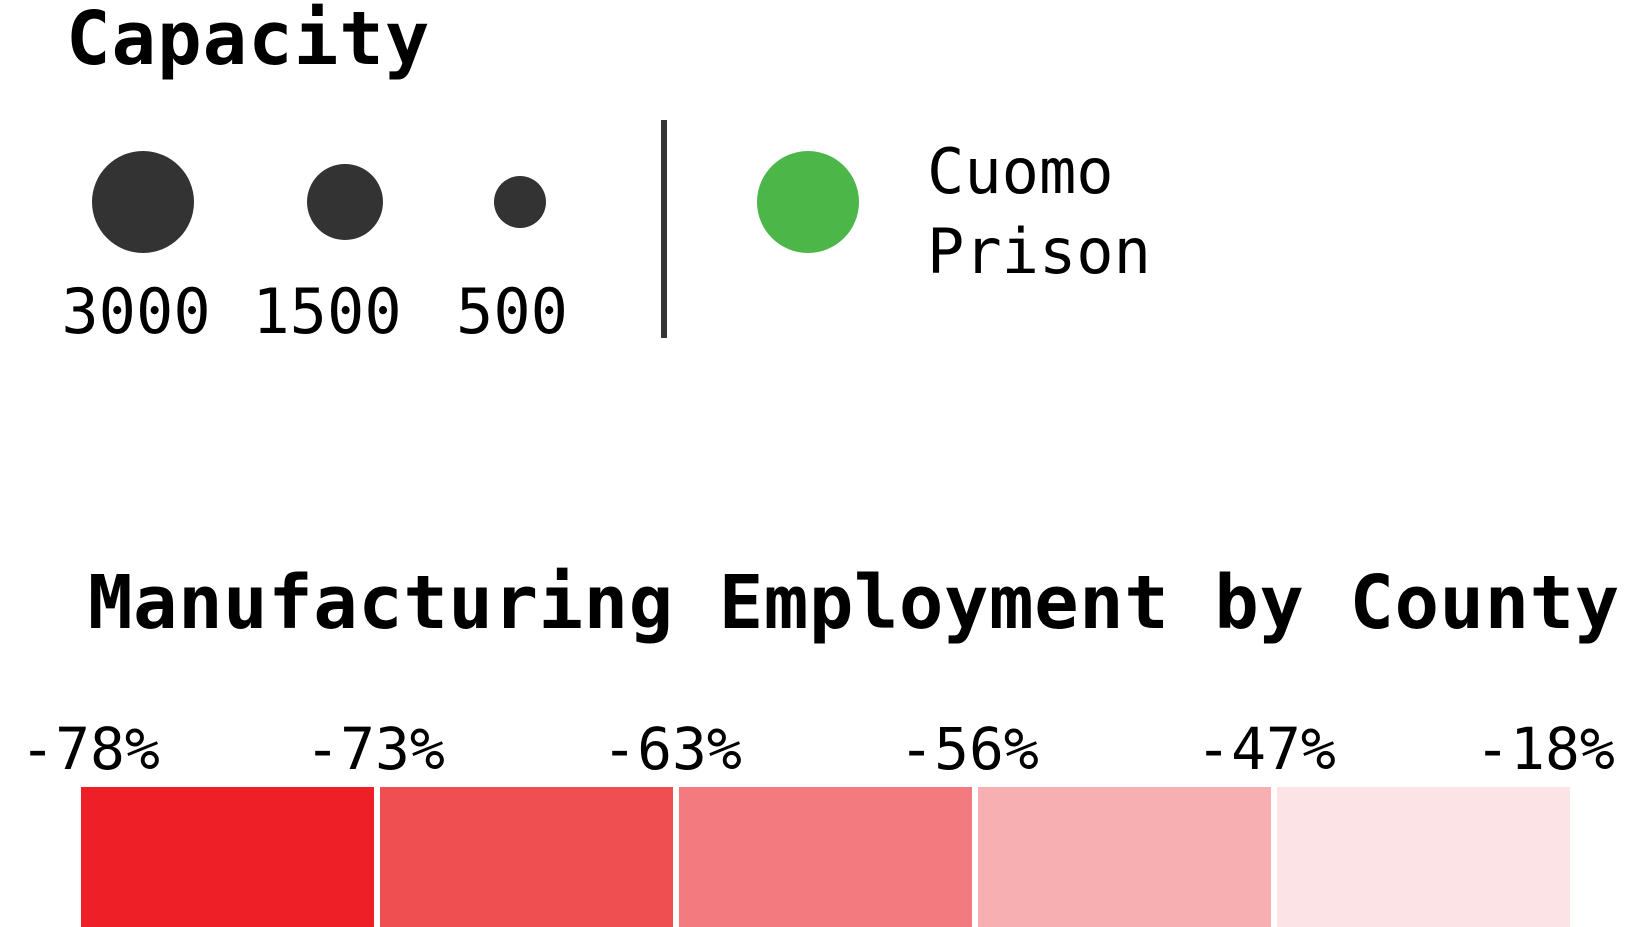 The image size is (1635, 927). What do you see at coordinates (136, 311) in the screenshot?
I see `capacity-label-3000: 3000` at bounding box center [136, 311].